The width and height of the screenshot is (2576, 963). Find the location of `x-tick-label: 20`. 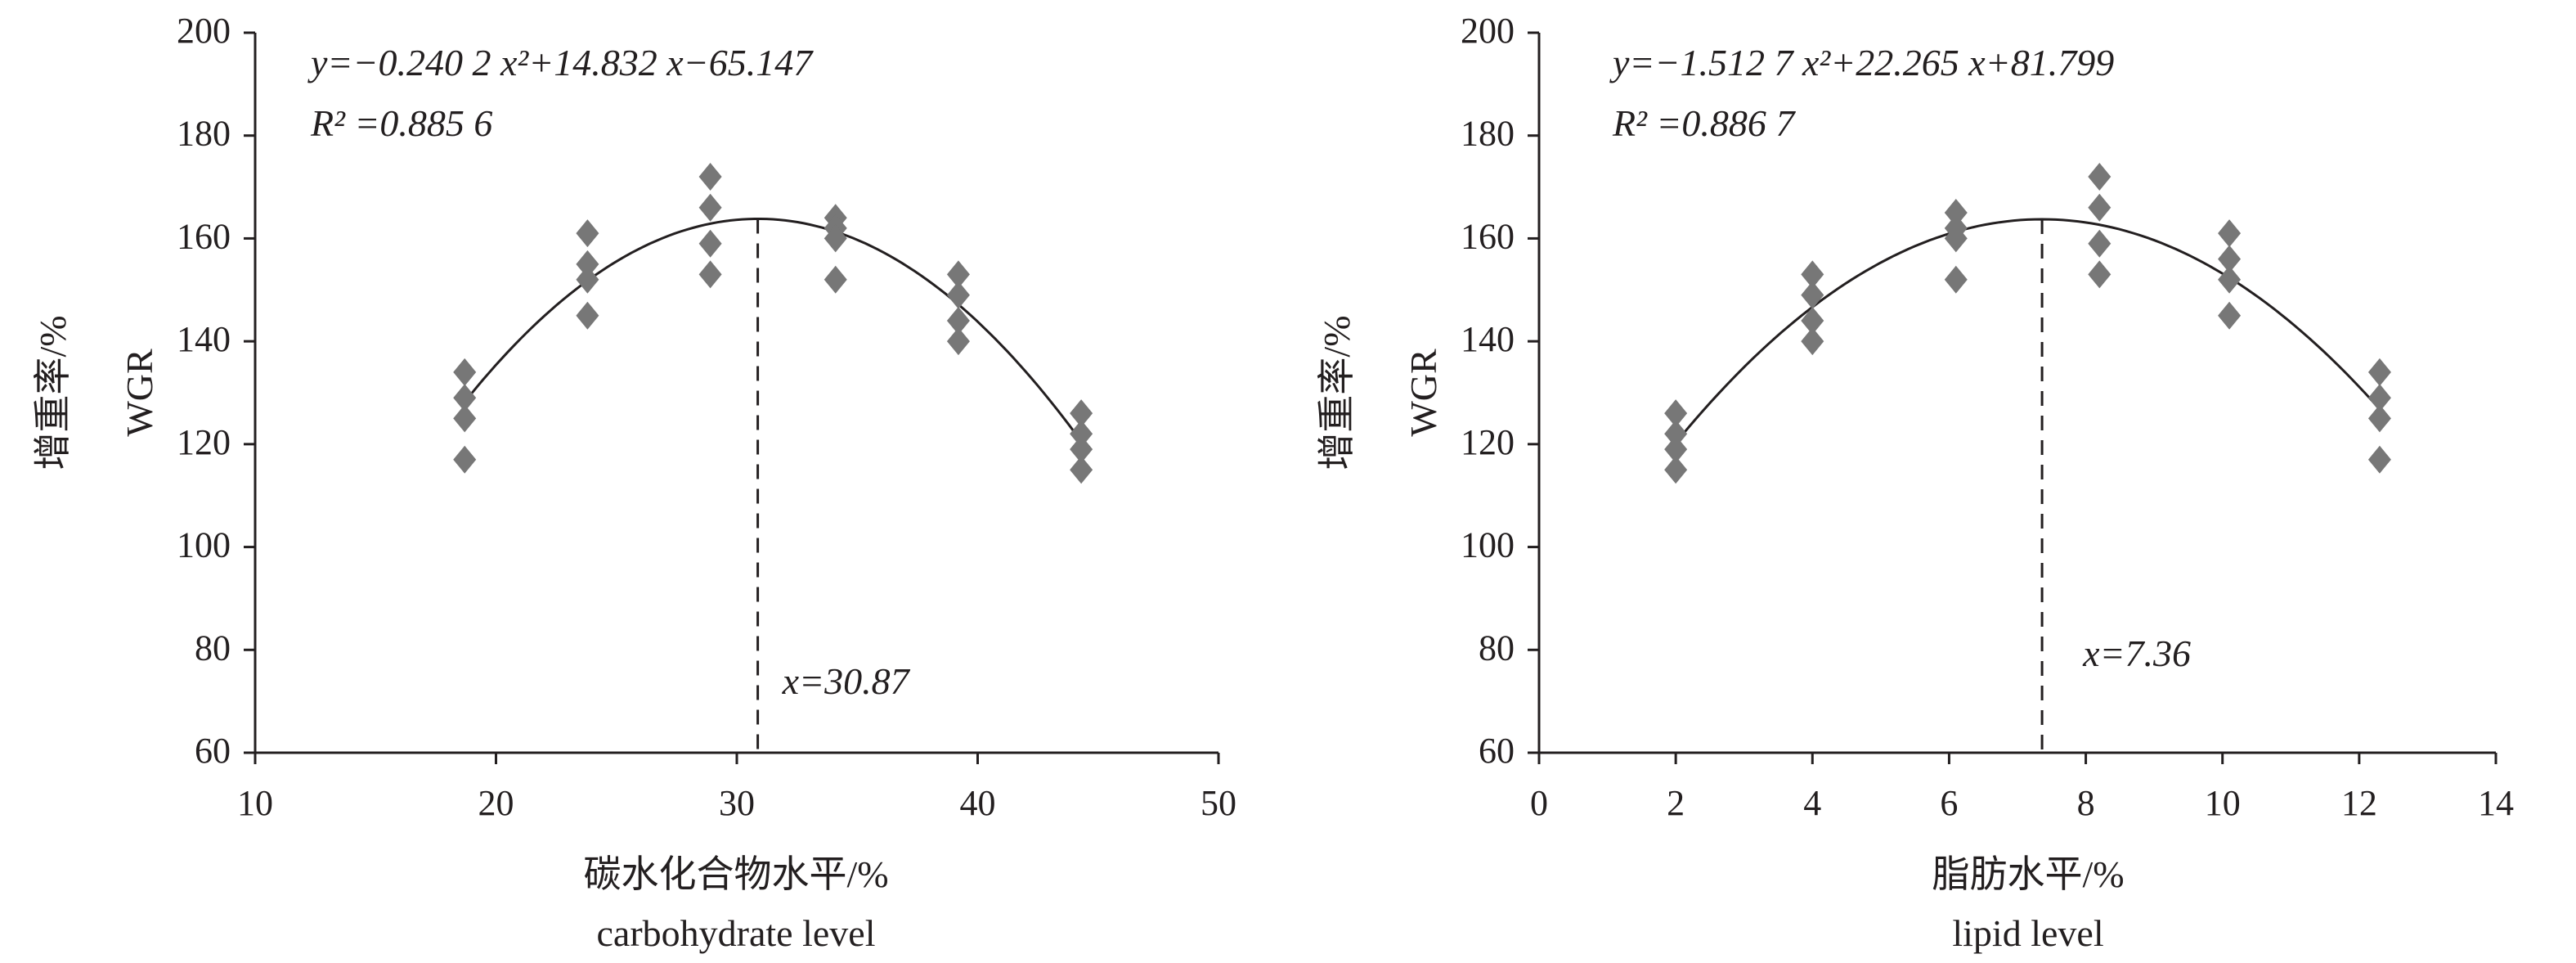

x-tick-label: 20 is located at coordinates (496, 803).